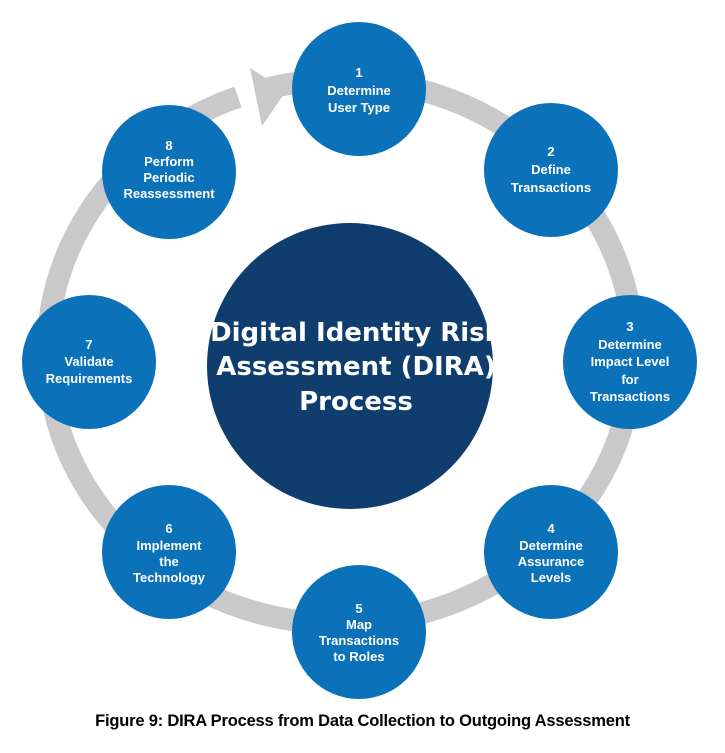  I want to click on step-2-number: 2, so click(550, 151).